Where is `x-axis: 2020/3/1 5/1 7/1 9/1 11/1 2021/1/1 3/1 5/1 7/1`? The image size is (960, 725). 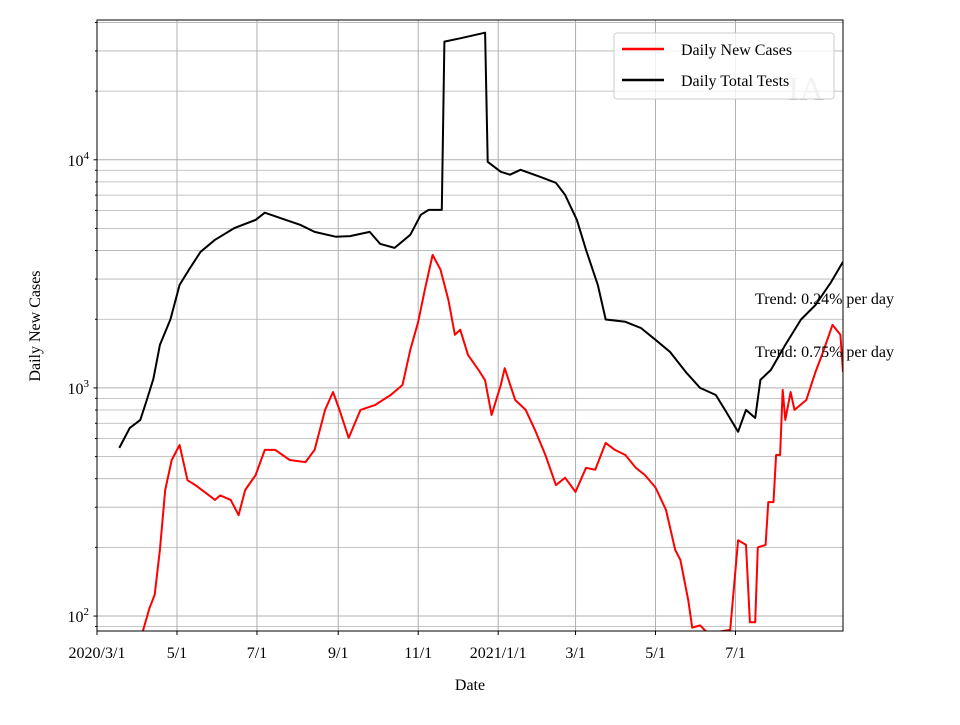
x-axis: 2020/3/1 5/1 7/1 9/1 11/1 2021/1/1 3/1 5/1 7/1 is located at coordinates (407, 646).